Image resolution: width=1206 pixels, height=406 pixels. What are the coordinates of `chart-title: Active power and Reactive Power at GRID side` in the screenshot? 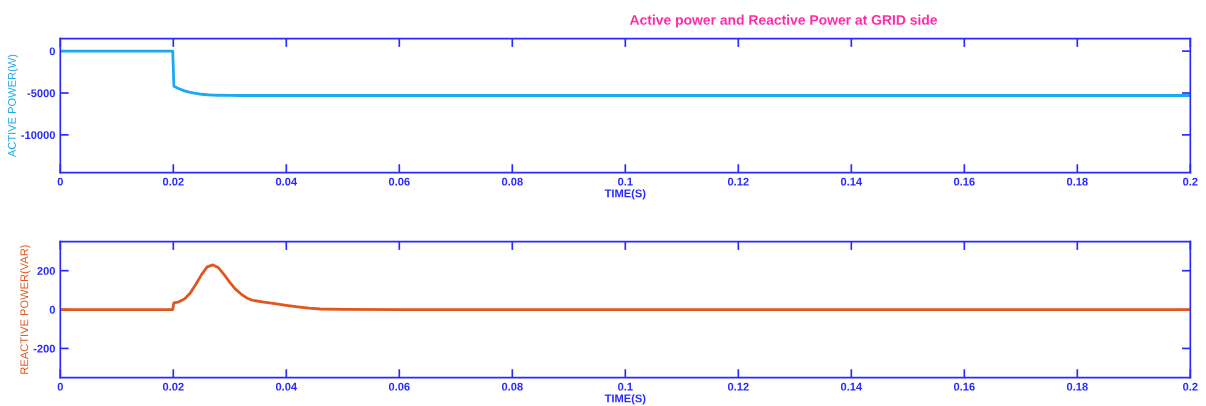 It's located at (783, 21).